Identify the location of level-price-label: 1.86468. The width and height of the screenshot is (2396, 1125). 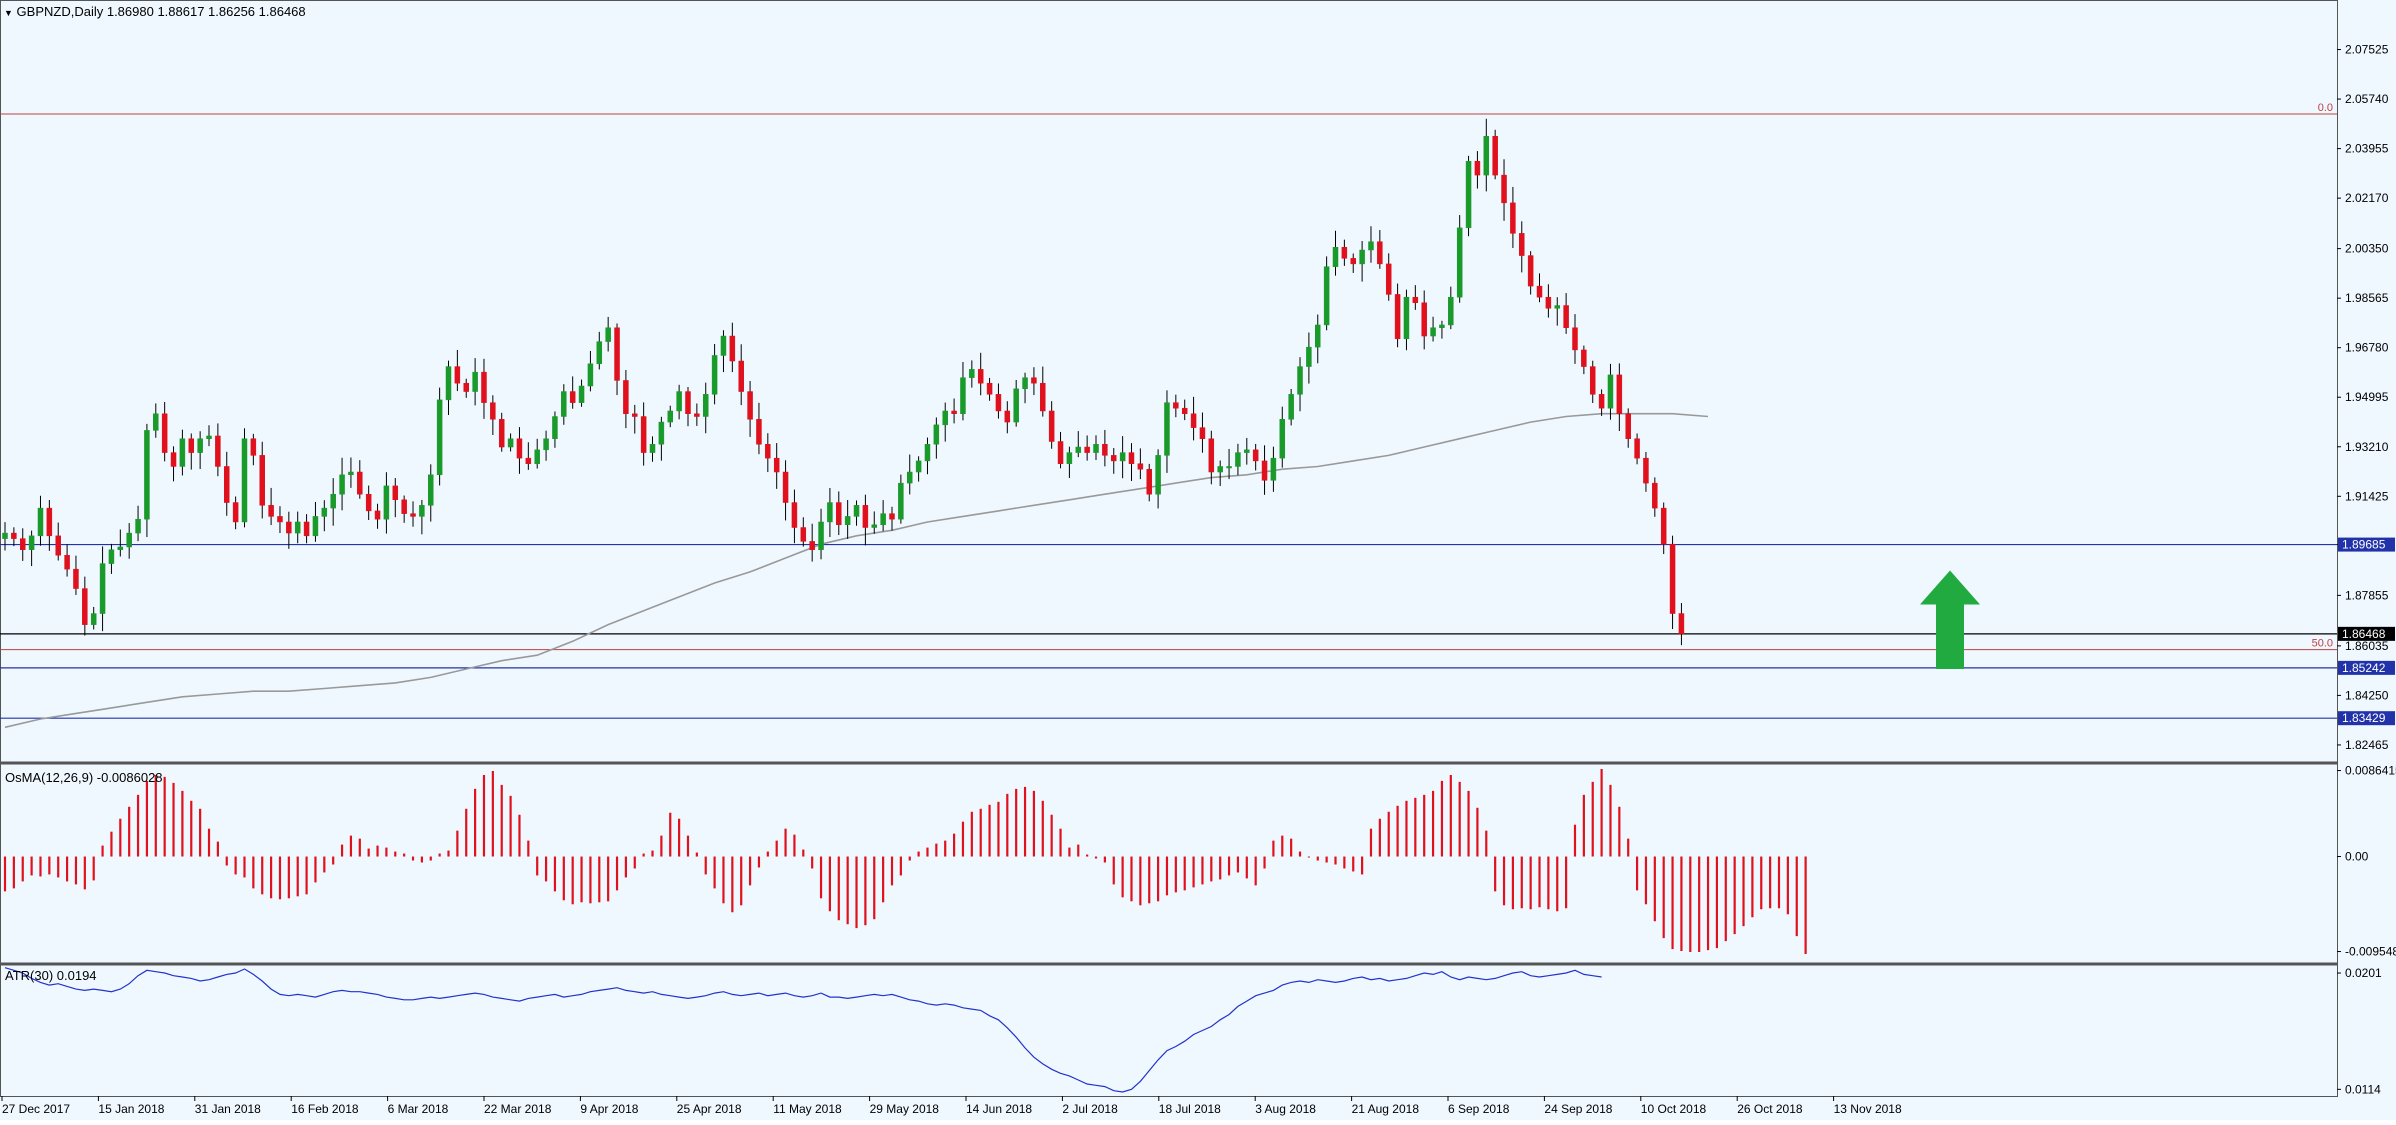
(2364, 634).